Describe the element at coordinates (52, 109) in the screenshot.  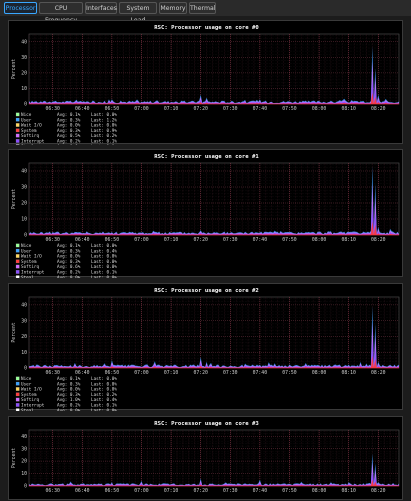
I see `x-tick-label: 06:30` at that location.